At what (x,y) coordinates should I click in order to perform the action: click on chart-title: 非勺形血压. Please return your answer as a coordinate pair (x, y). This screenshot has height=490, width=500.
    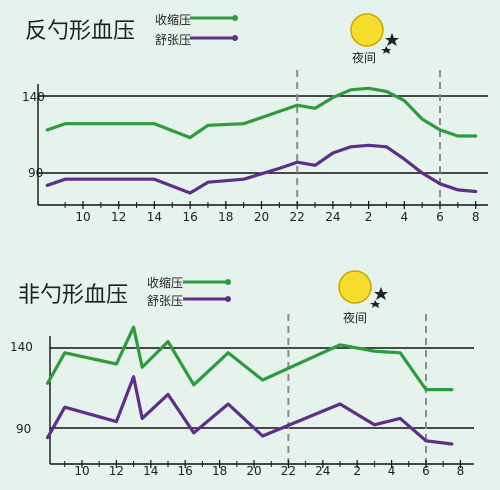
    Looking at the image, I should click on (73, 295).